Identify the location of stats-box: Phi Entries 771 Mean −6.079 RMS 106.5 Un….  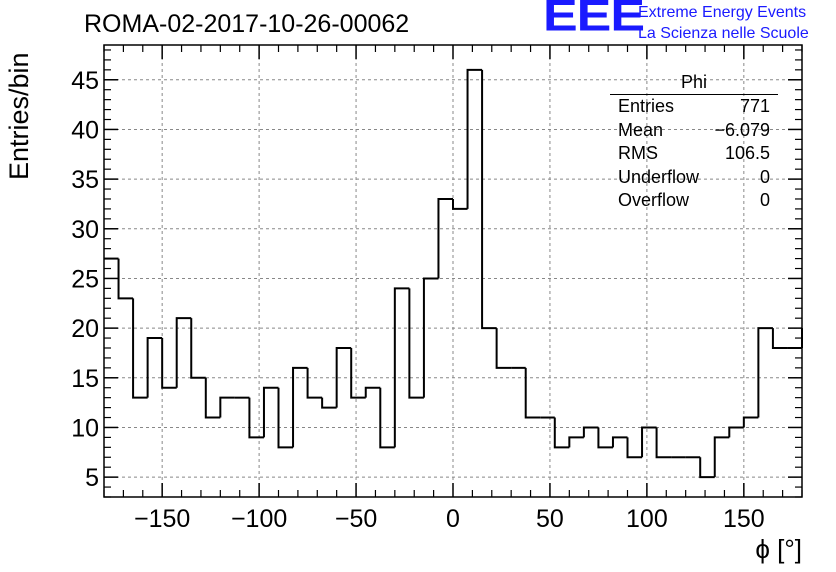
(694, 142).